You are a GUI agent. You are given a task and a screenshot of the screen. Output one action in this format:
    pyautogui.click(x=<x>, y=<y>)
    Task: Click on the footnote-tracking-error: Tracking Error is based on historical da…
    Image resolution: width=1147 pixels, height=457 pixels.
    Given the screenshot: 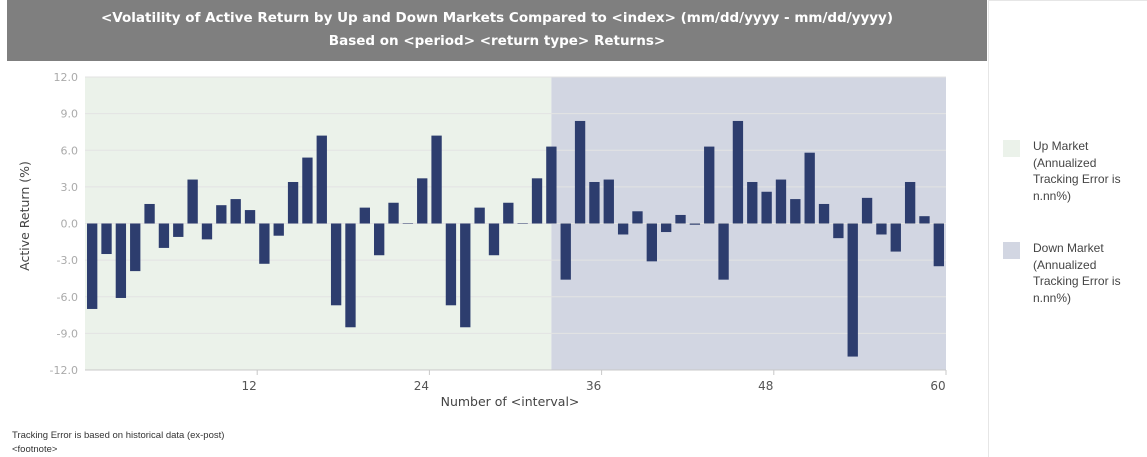 What is the action you would take?
    pyautogui.click(x=118, y=435)
    